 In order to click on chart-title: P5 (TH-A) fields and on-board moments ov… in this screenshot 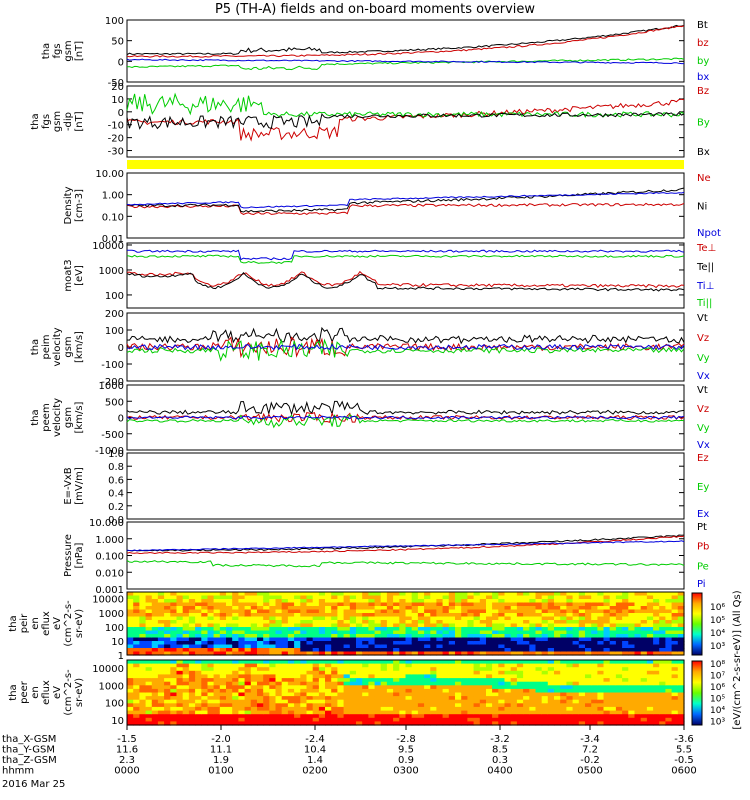, I will do `click(375, 9)`.